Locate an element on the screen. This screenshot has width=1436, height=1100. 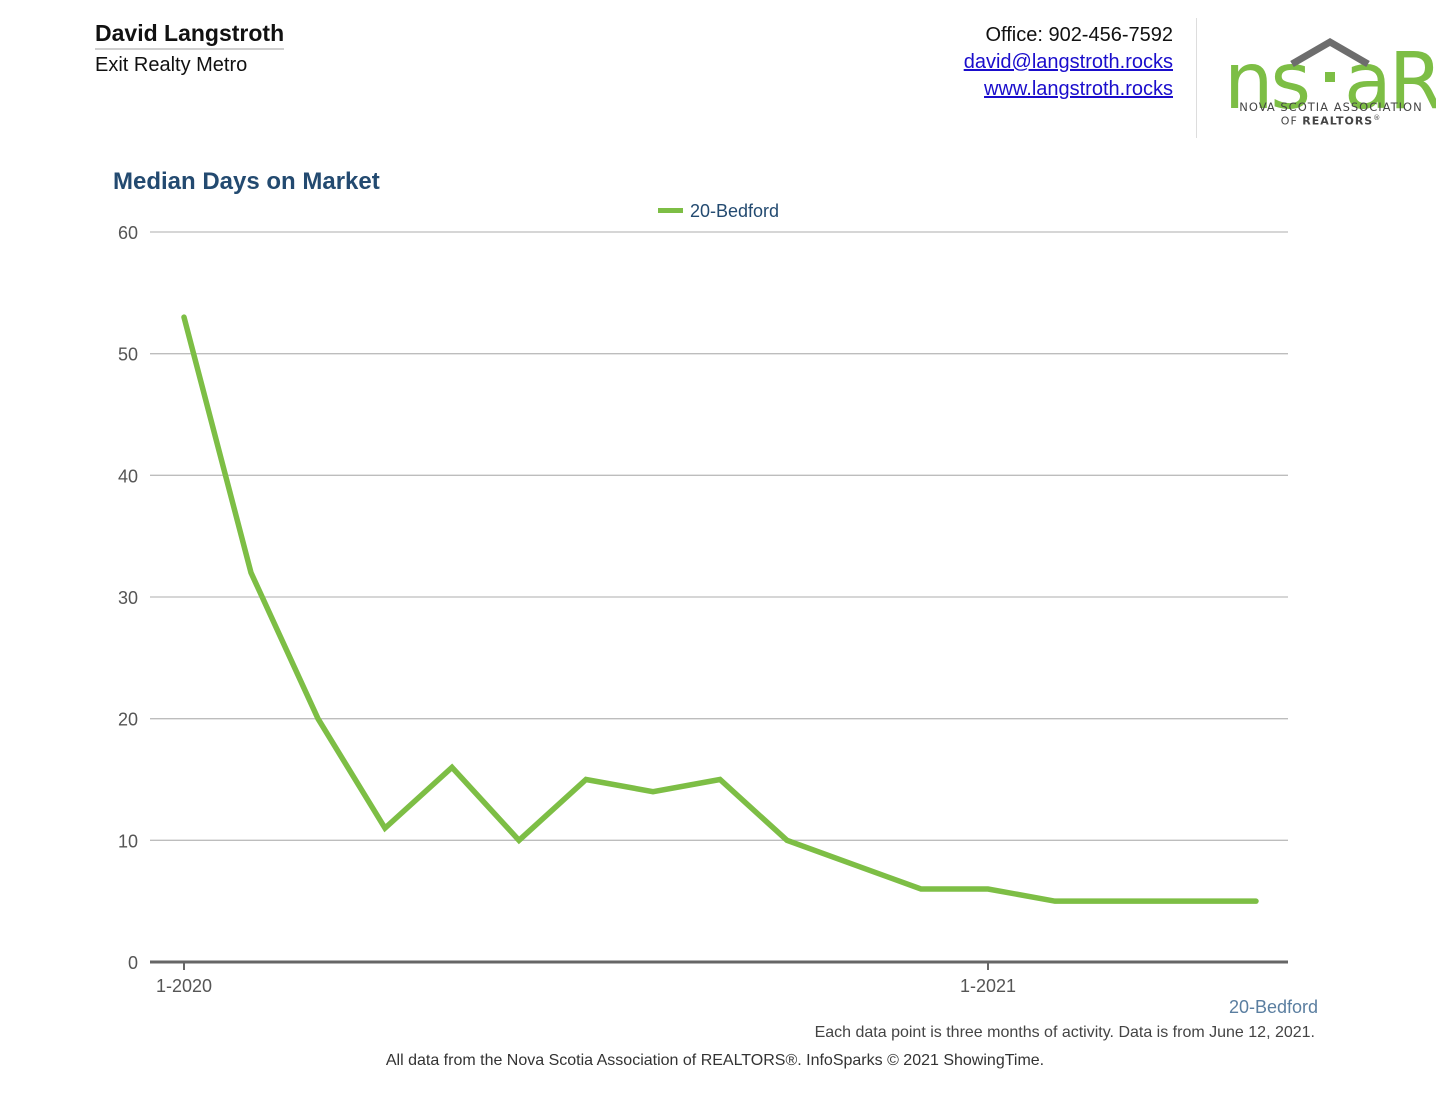
y-tick-label: 10 is located at coordinates (128, 841).